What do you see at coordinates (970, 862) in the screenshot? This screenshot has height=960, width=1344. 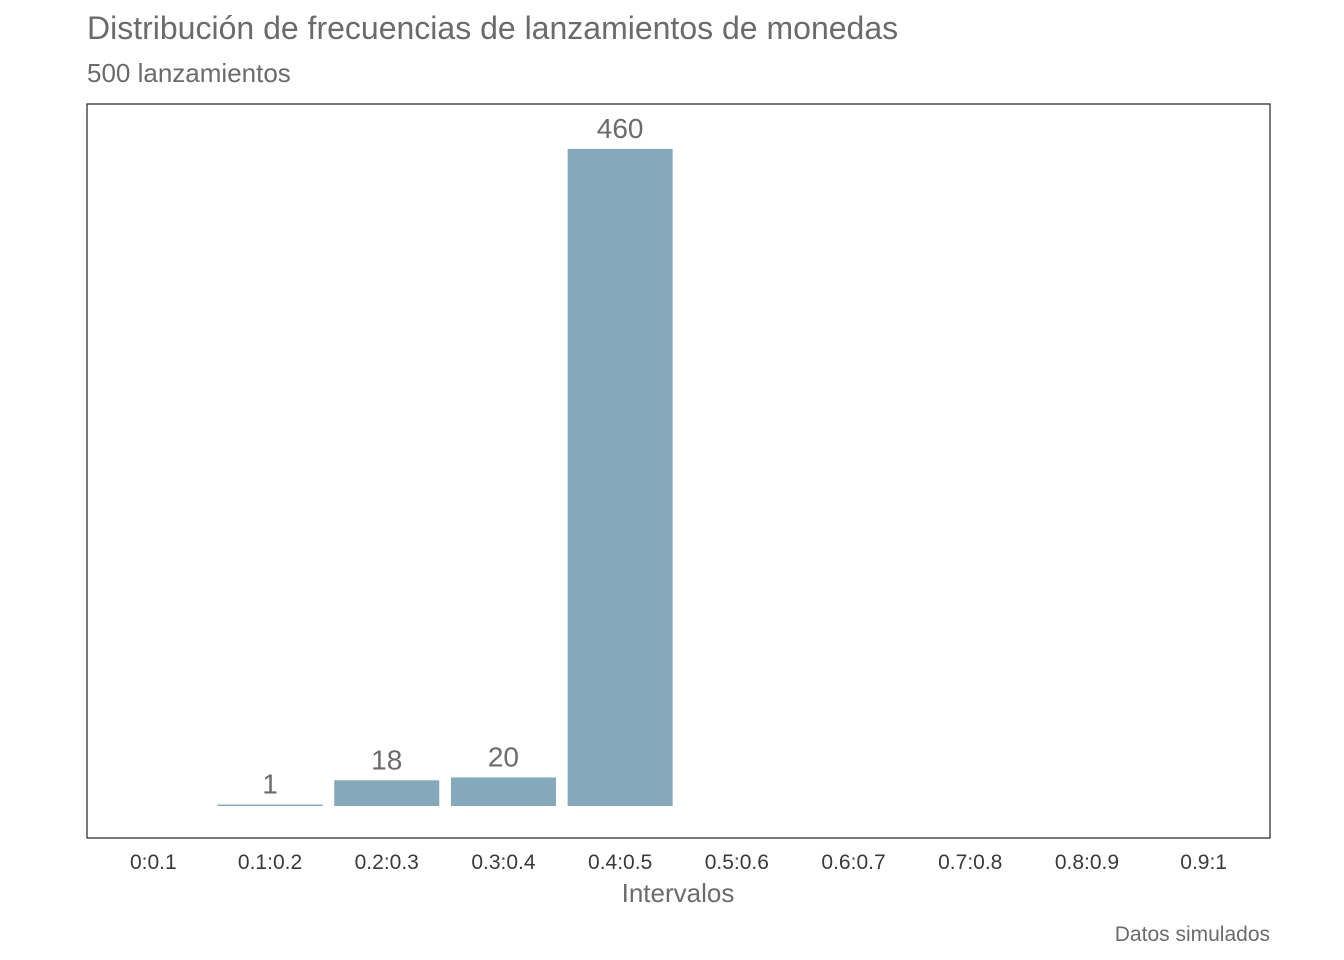 I see `x-tick-label-0.7:0.8: 0.7:0.8` at bounding box center [970, 862].